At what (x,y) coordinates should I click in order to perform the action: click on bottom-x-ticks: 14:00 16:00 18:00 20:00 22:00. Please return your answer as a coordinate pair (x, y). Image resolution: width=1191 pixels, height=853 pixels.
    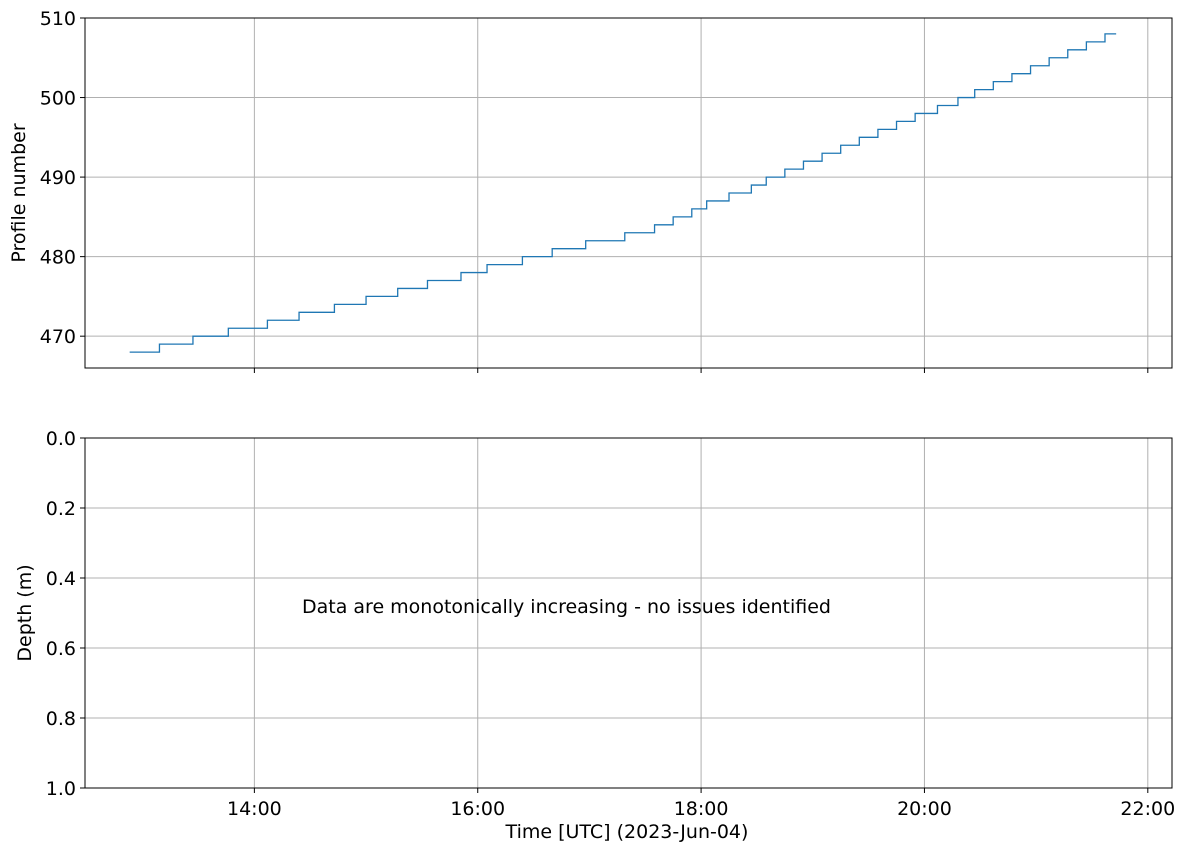
    Looking at the image, I should click on (701, 804).